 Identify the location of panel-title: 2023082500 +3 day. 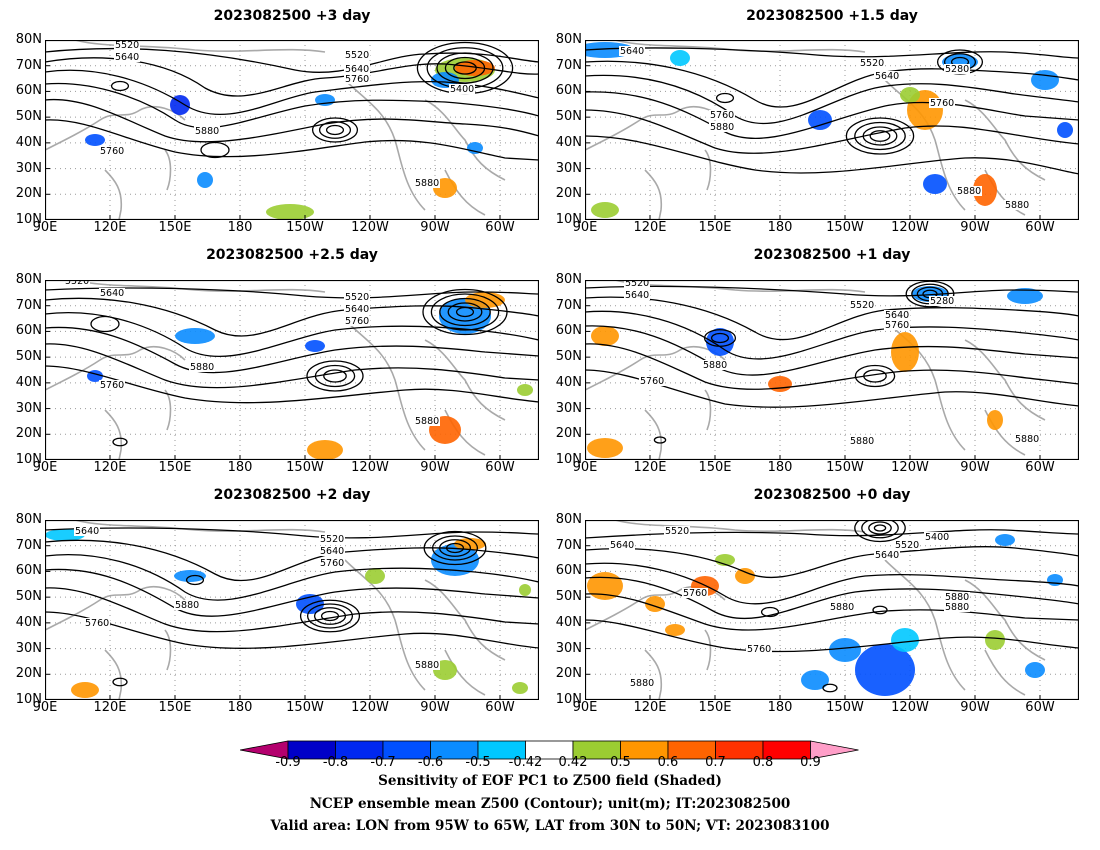
(292, 16).